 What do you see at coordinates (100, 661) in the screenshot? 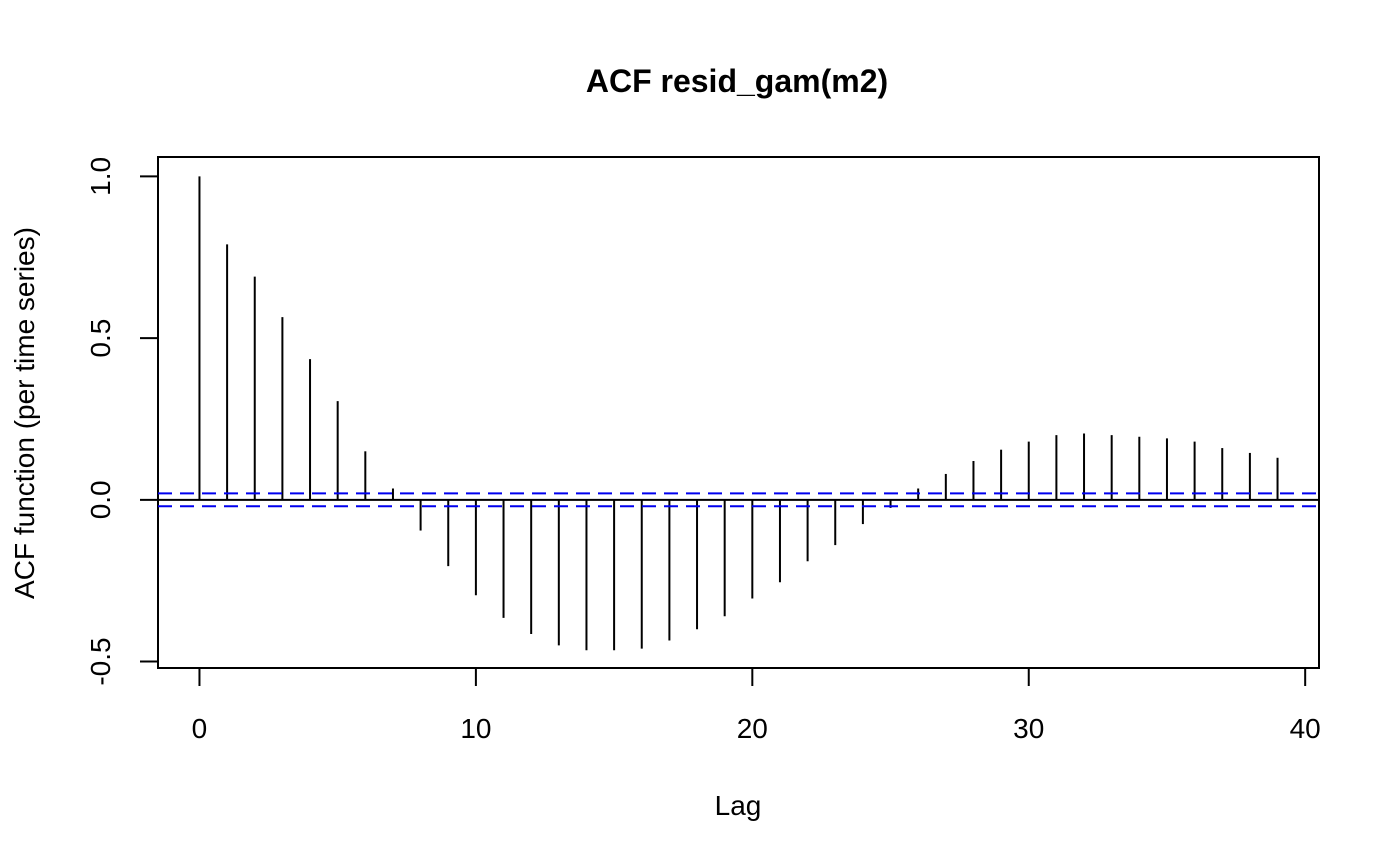
I see `y-tick-label: -0.5` at bounding box center [100, 661].